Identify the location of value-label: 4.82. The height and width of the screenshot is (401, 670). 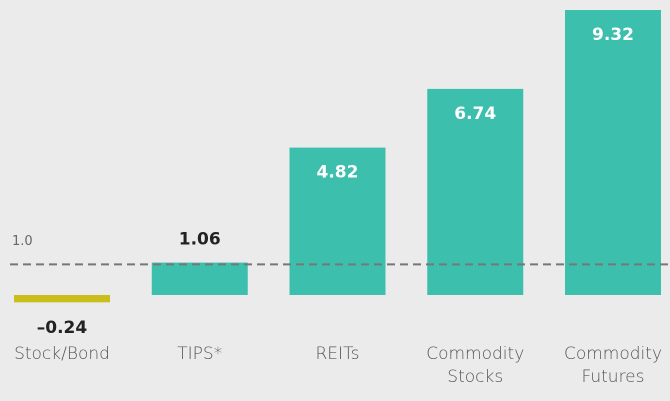
(338, 173).